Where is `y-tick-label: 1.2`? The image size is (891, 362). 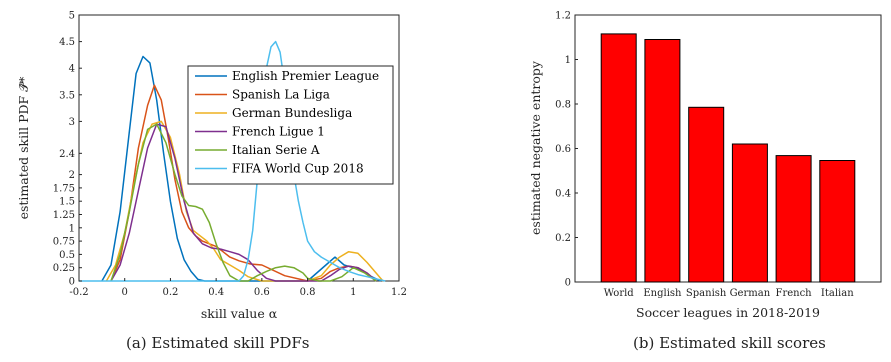 y-tick-label: 1.2 is located at coordinates (563, 16).